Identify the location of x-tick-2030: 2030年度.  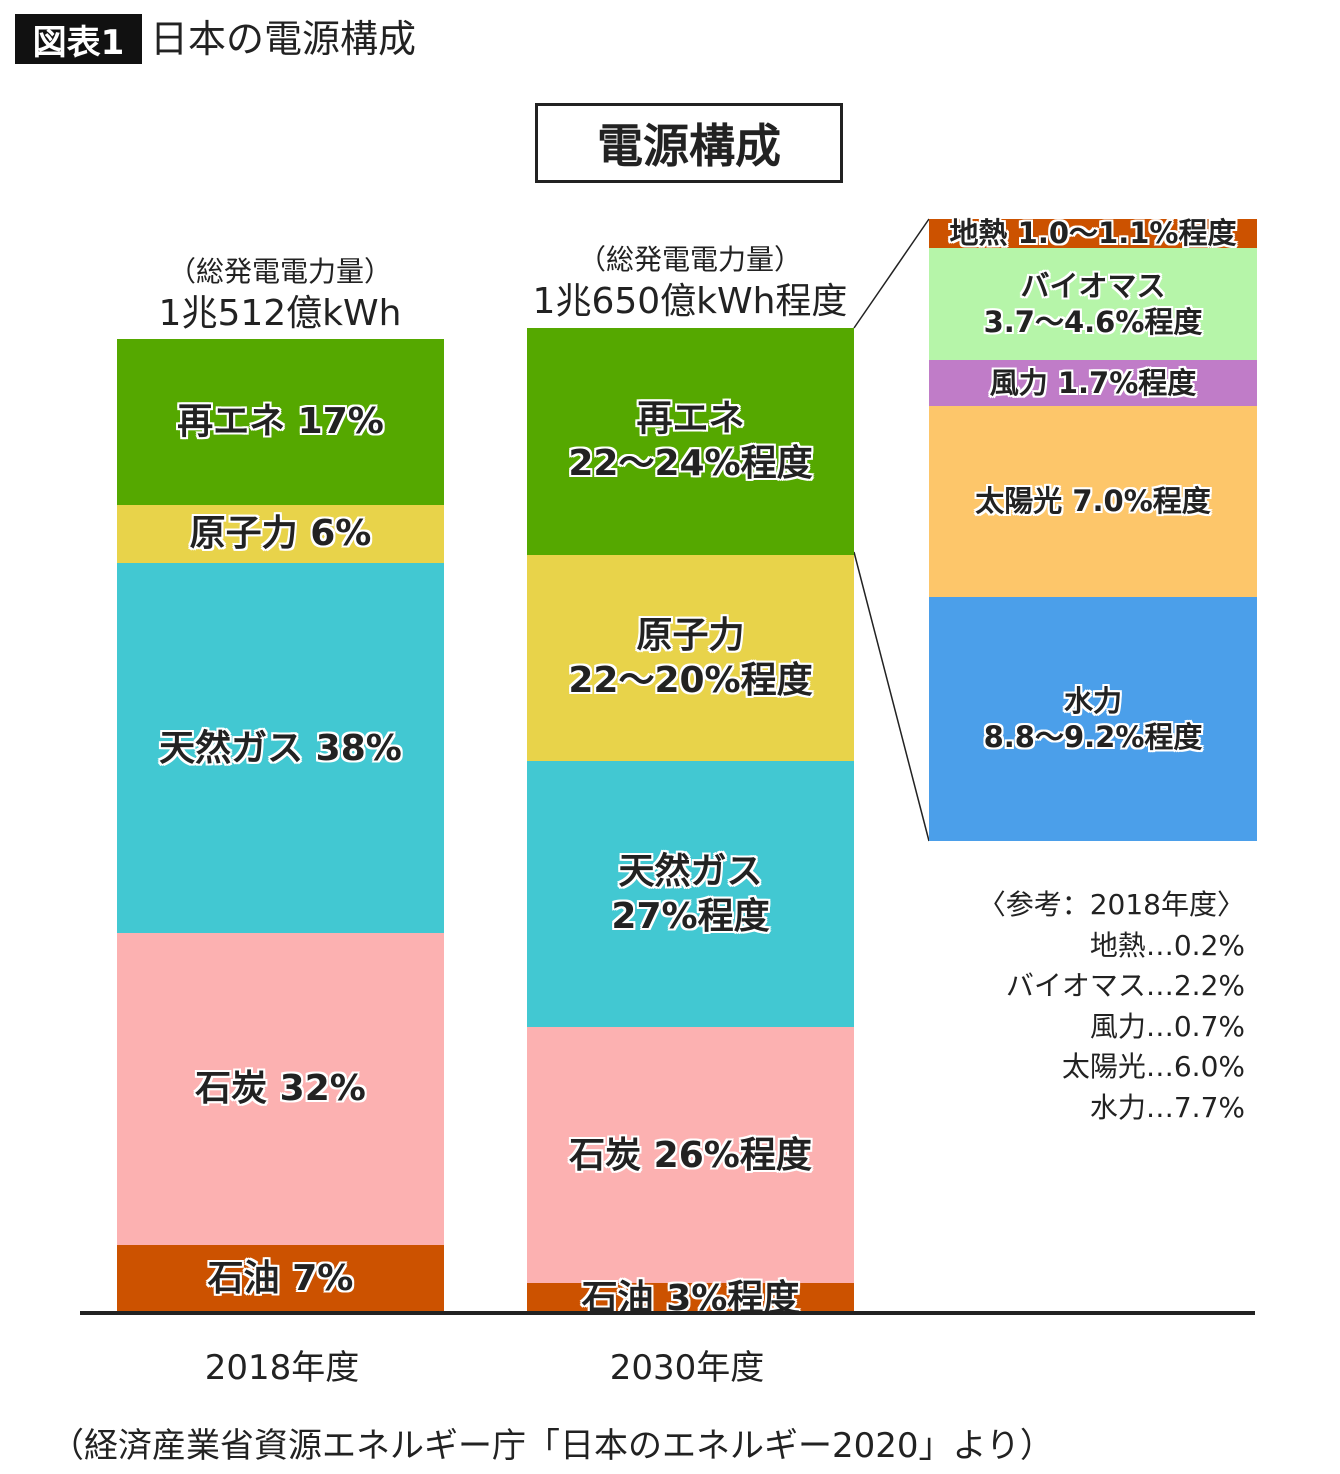
(687, 1368).